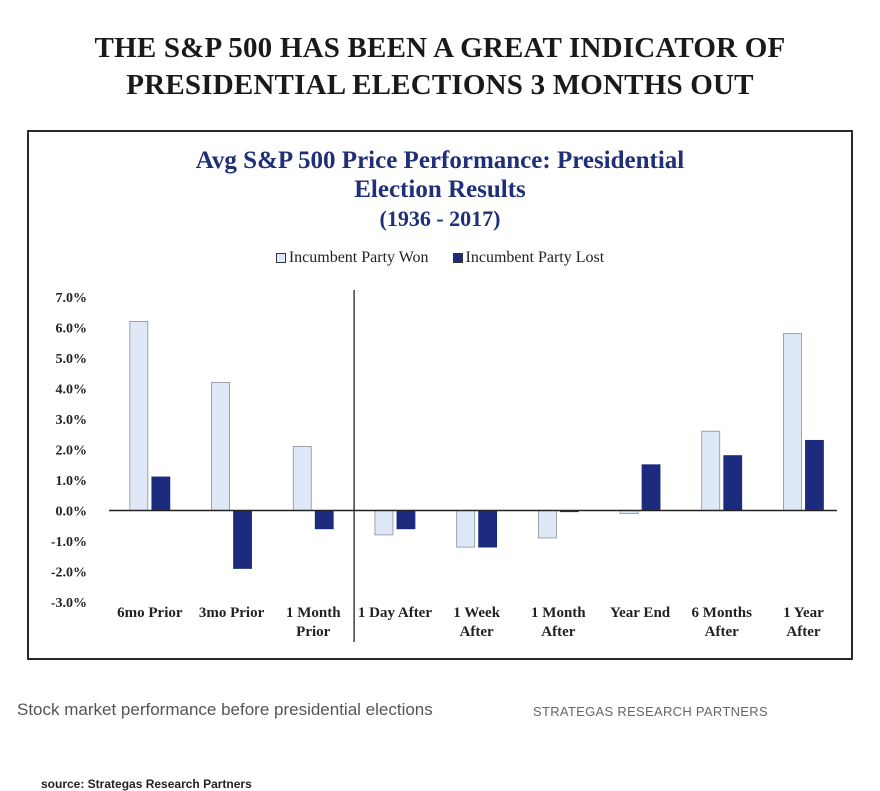 The width and height of the screenshot is (880, 791). What do you see at coordinates (535, 257) in the screenshot?
I see `legend-label-lost: Incumbent Party Lost` at bounding box center [535, 257].